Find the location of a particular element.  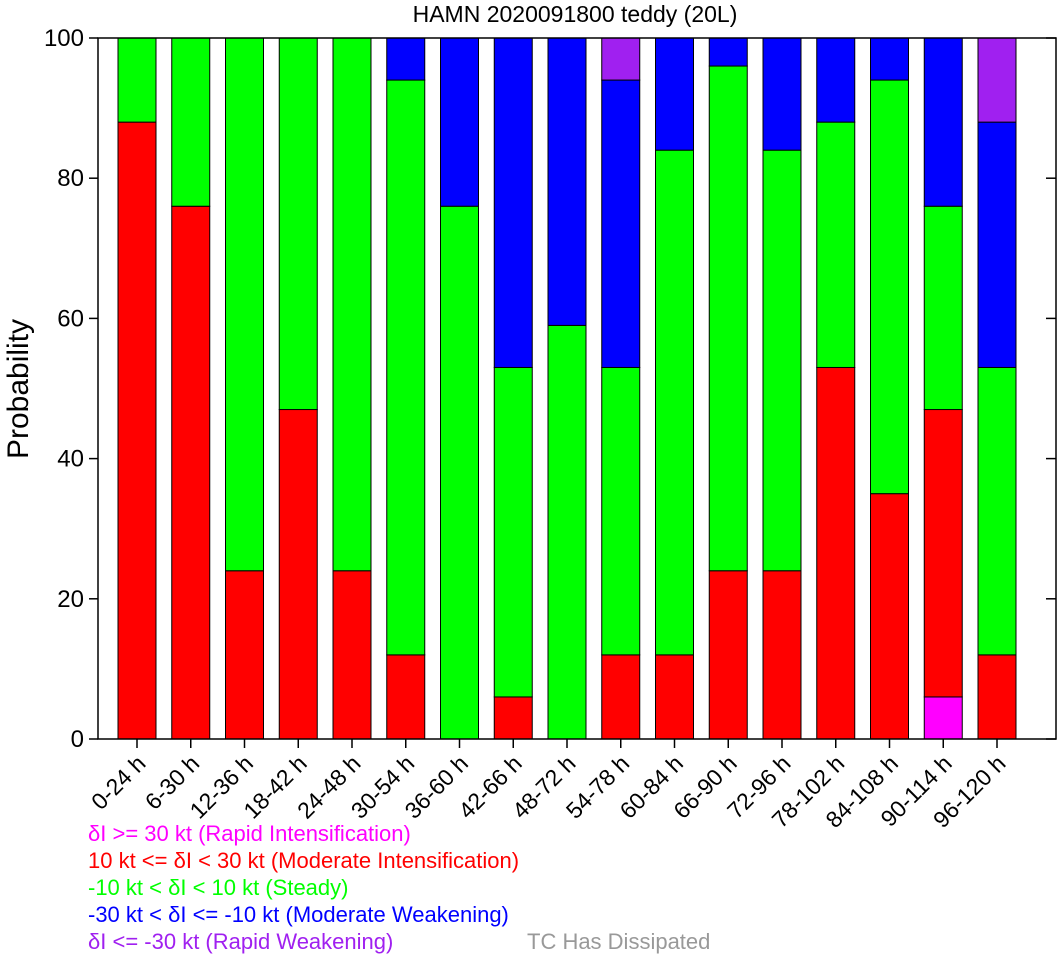

x-tick-label: 0-24 h is located at coordinates (118, 782).